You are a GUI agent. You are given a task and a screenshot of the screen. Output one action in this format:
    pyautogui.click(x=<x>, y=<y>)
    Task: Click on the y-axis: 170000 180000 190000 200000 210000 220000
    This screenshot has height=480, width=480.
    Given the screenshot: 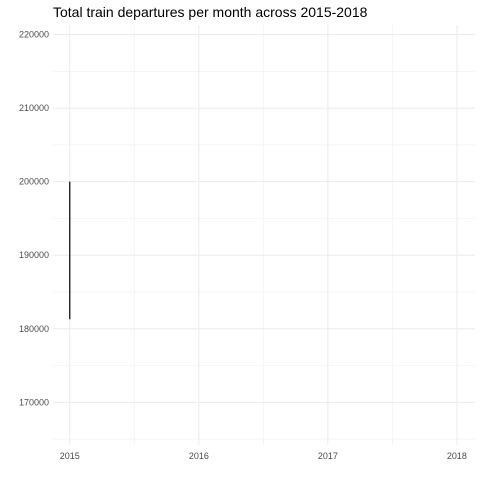 What is the action you would take?
    pyautogui.click(x=34, y=219)
    